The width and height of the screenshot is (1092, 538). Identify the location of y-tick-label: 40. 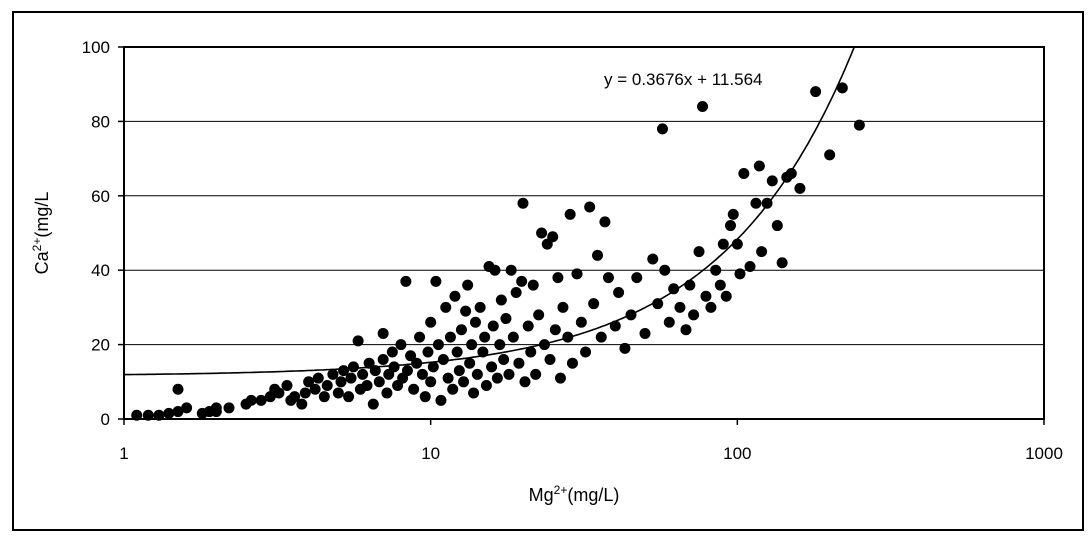
(100, 270).